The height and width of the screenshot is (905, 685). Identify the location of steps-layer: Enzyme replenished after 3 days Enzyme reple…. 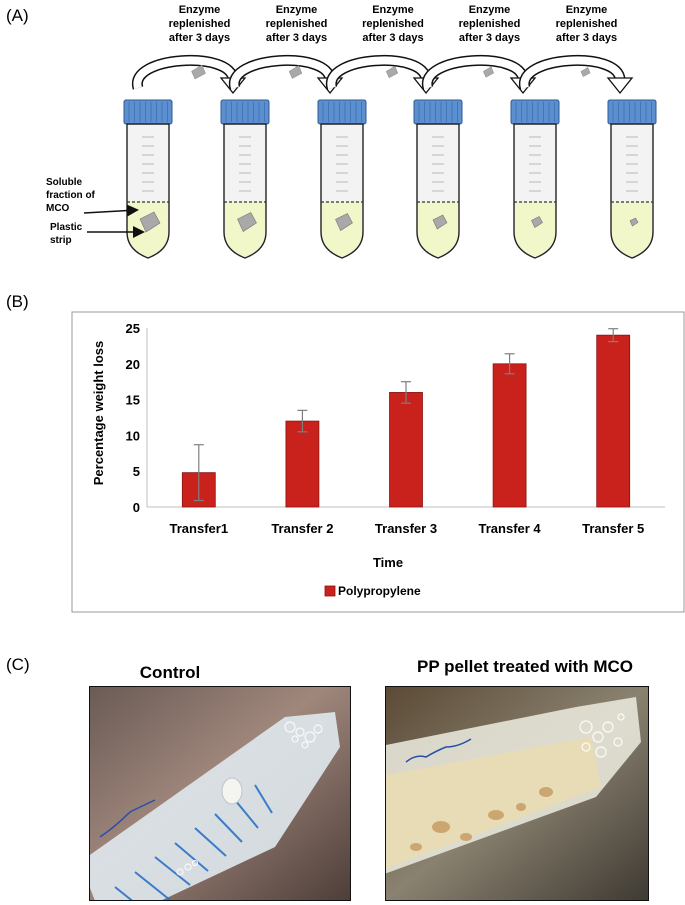
(383, 49).